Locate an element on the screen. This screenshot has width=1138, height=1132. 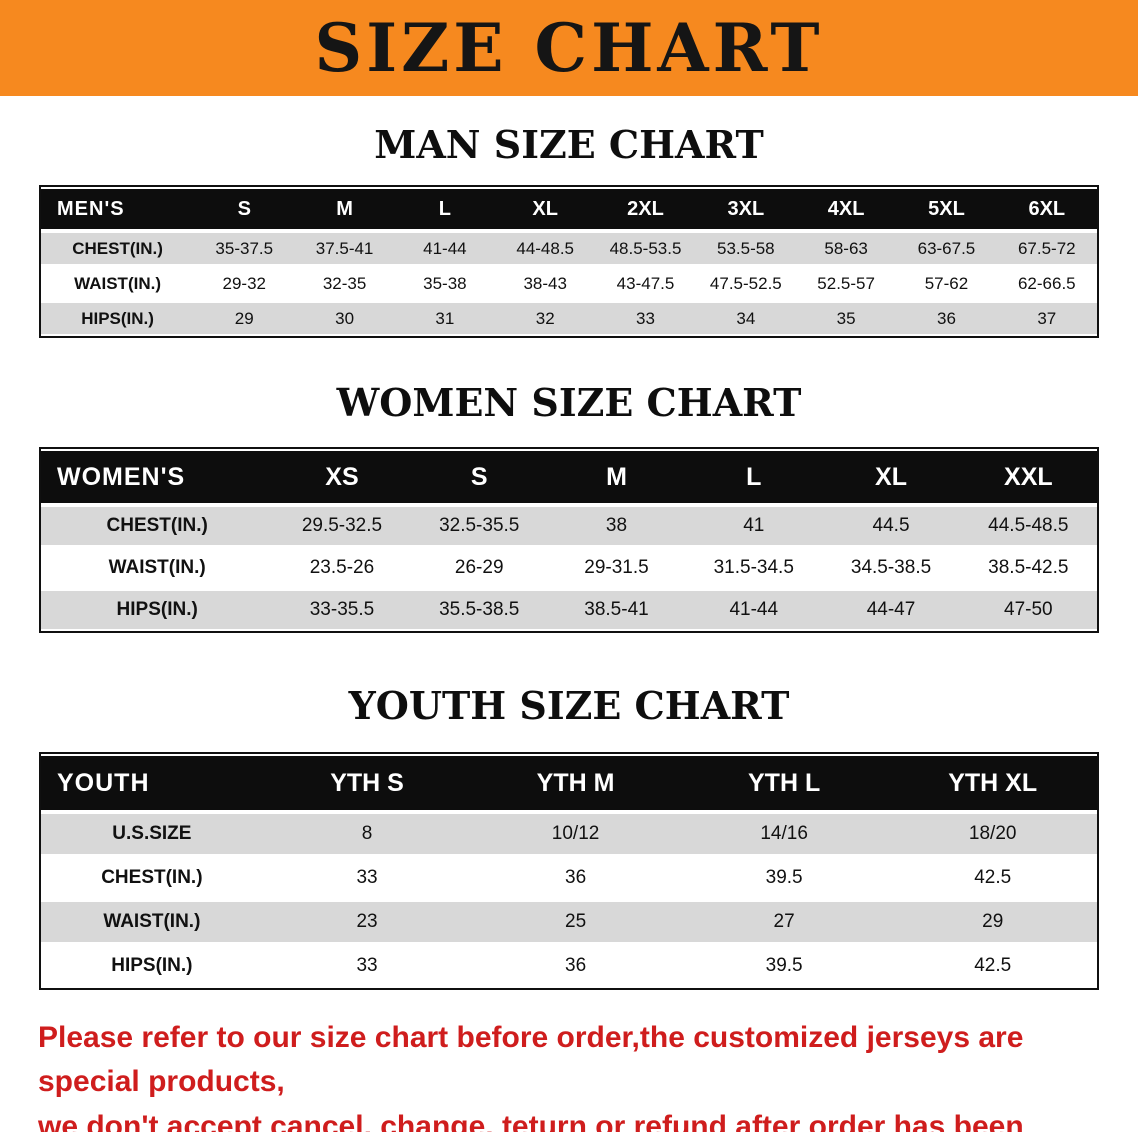
banner: SIZE CHART is located at coordinates (569, 48).